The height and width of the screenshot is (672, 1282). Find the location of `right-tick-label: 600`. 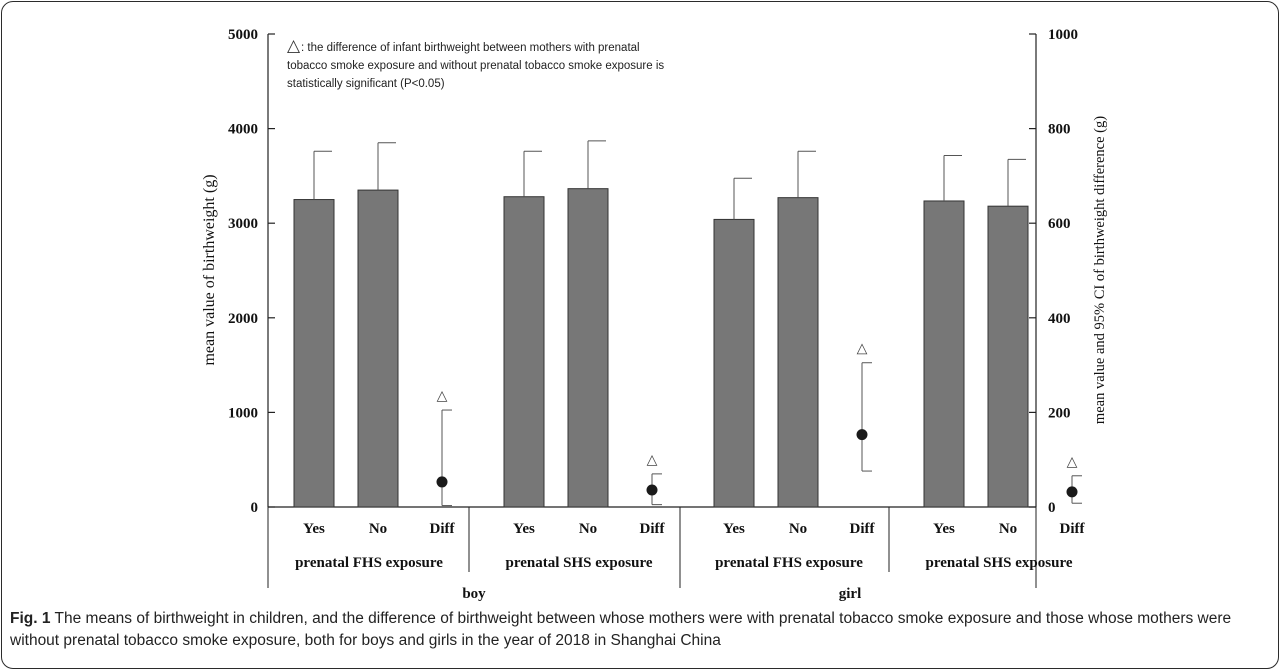

right-tick-label: 600 is located at coordinates (1059, 224).